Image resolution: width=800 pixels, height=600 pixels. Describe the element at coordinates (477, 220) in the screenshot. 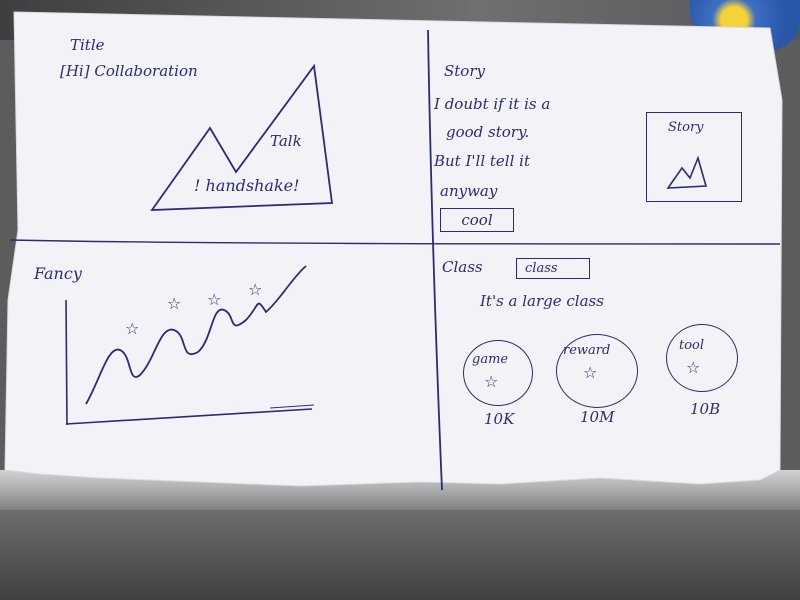

I see `cool-button: cool` at that location.